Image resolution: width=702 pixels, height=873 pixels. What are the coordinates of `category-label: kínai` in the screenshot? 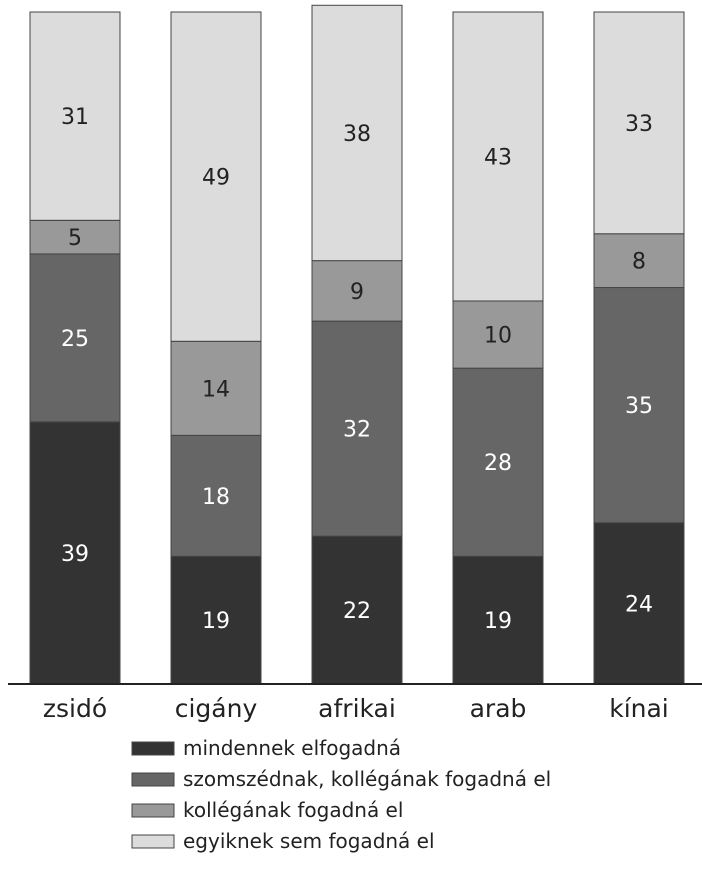 It's located at (639, 708).